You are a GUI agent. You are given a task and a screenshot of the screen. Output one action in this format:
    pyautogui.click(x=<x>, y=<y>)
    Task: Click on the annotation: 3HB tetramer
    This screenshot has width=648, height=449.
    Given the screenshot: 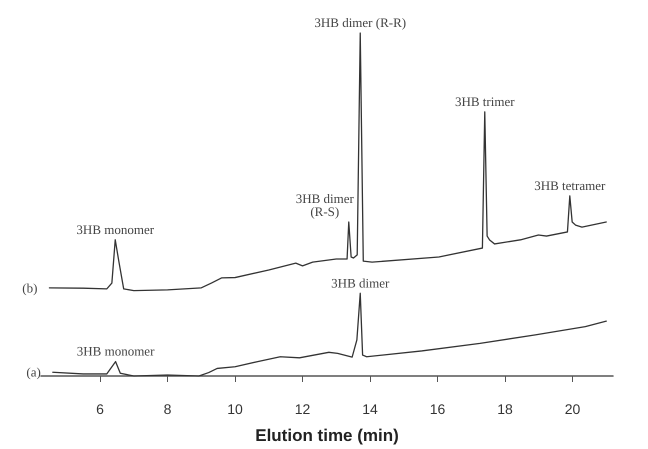 What is the action you would take?
    pyautogui.click(x=570, y=185)
    